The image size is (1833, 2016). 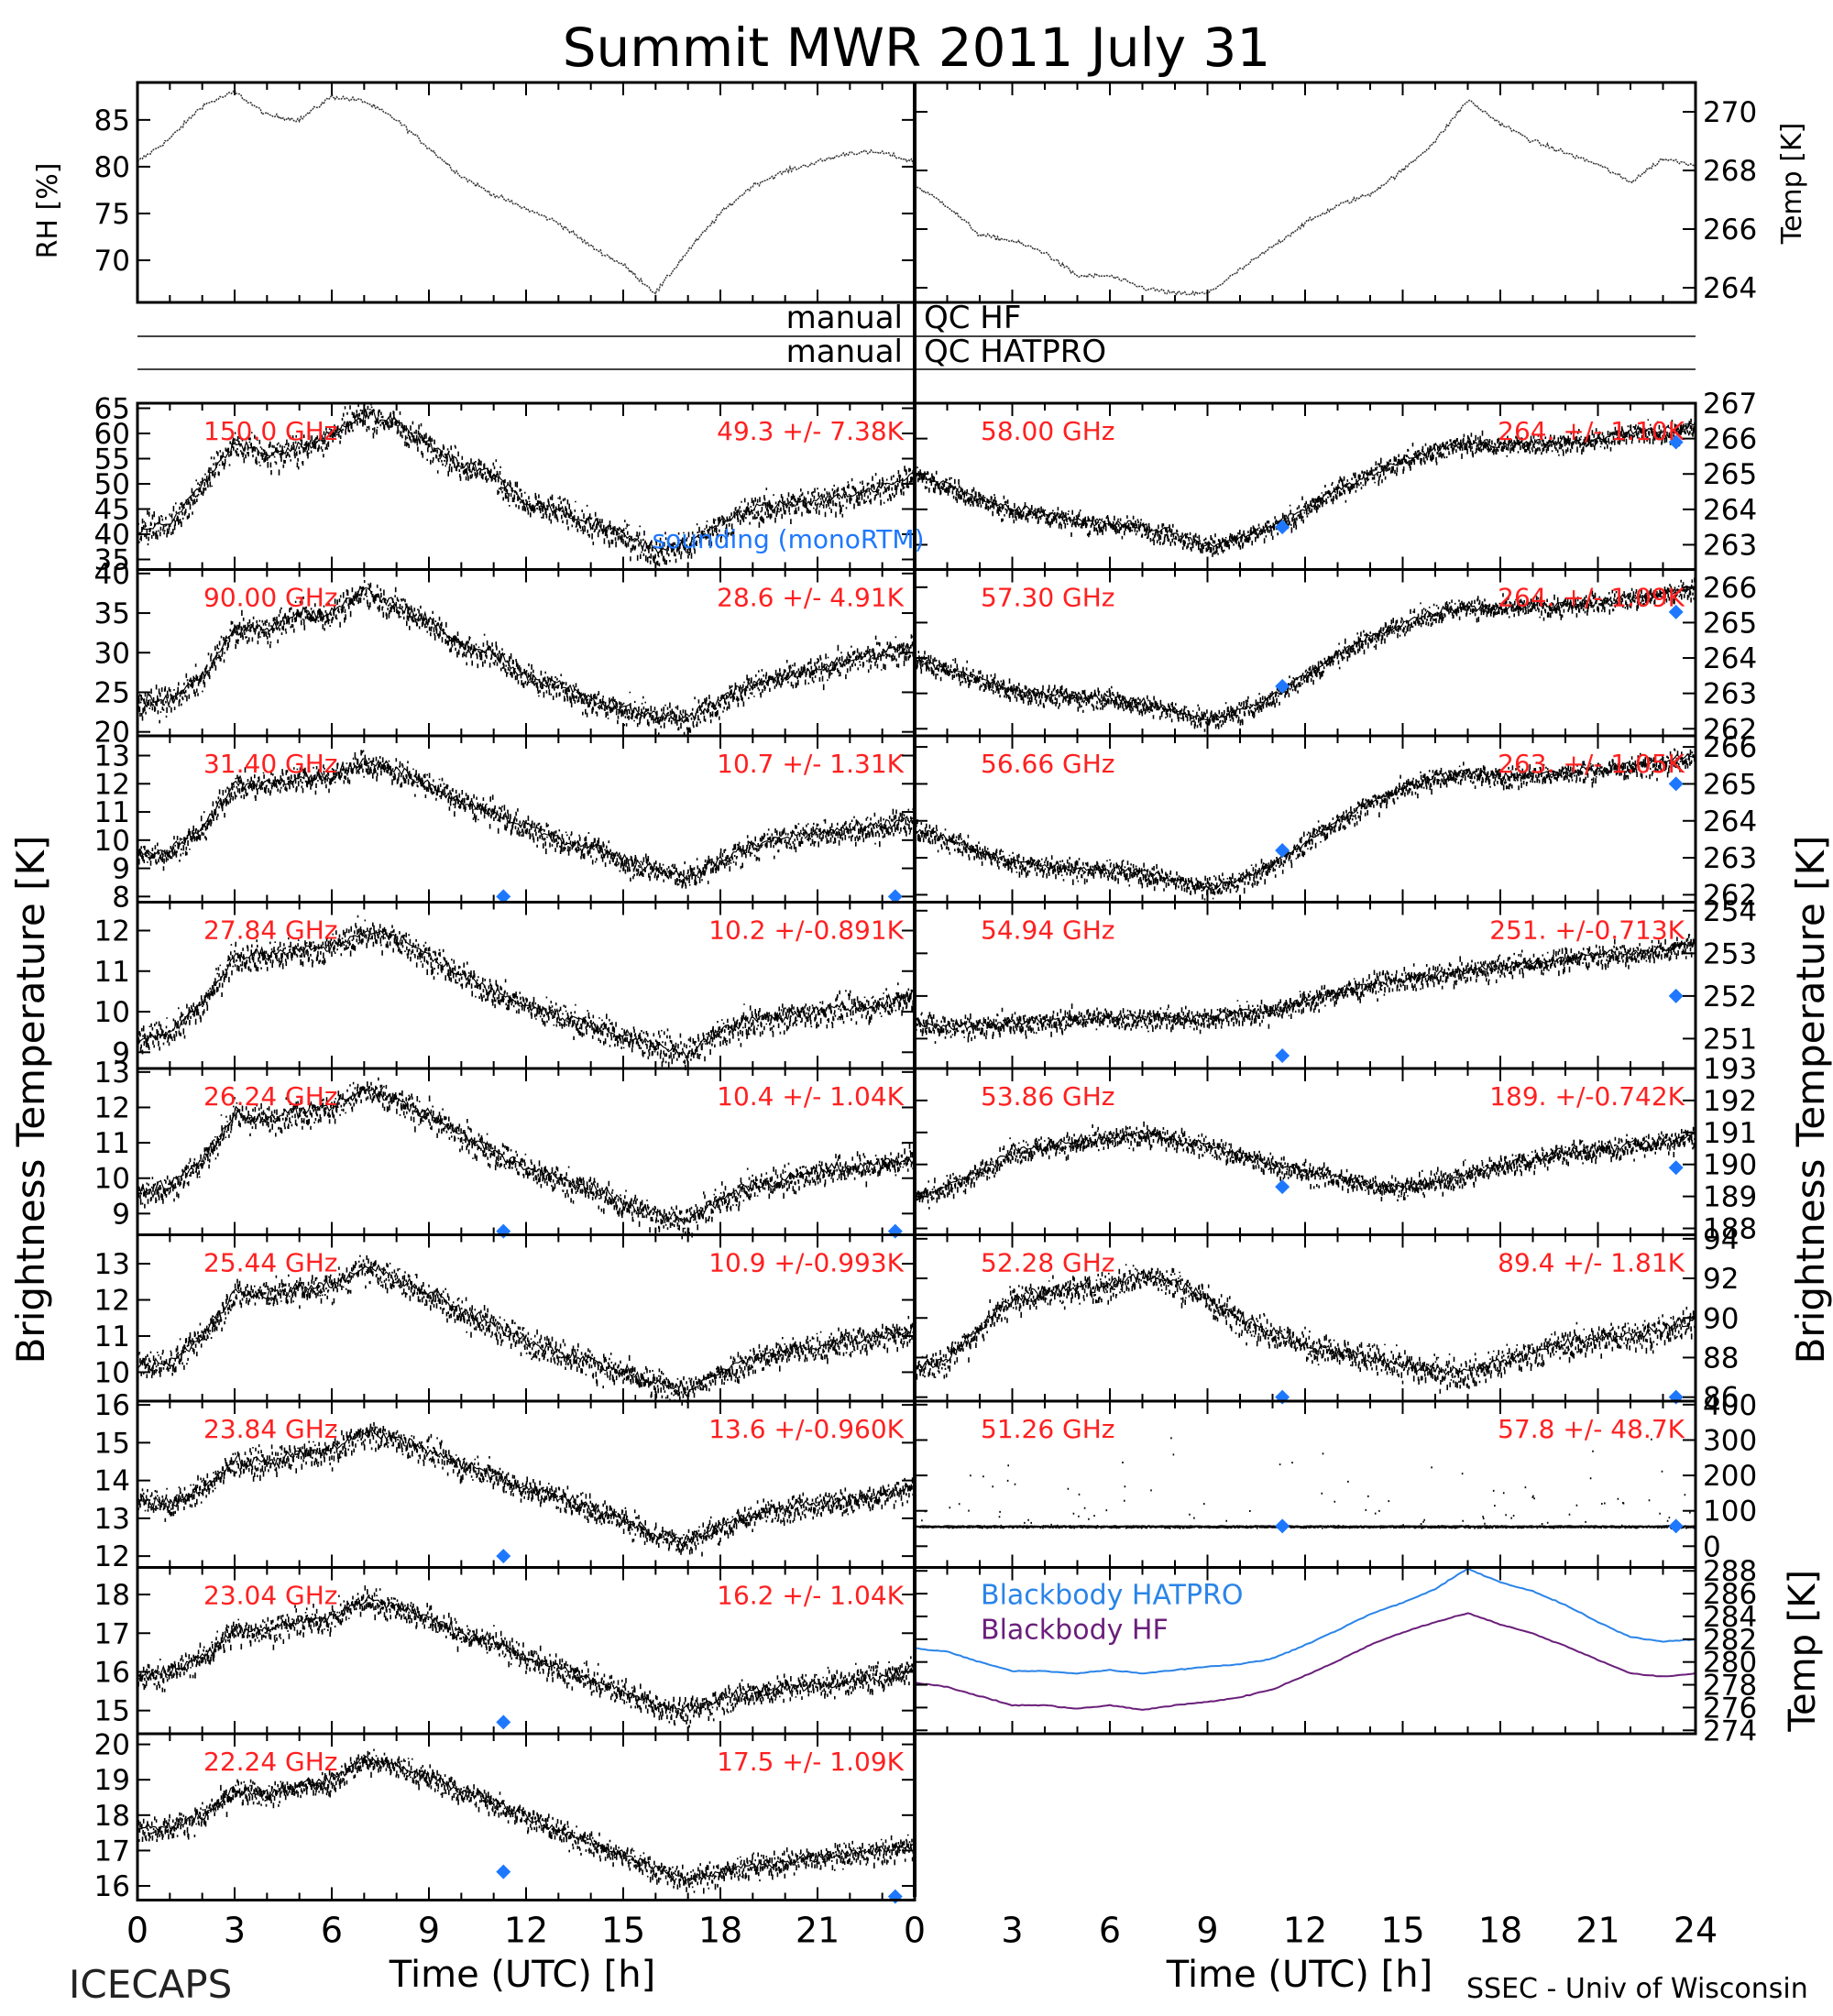 What do you see at coordinates (1730, 545) in the screenshot?
I see `y-tick-label: 263` at bounding box center [1730, 545].